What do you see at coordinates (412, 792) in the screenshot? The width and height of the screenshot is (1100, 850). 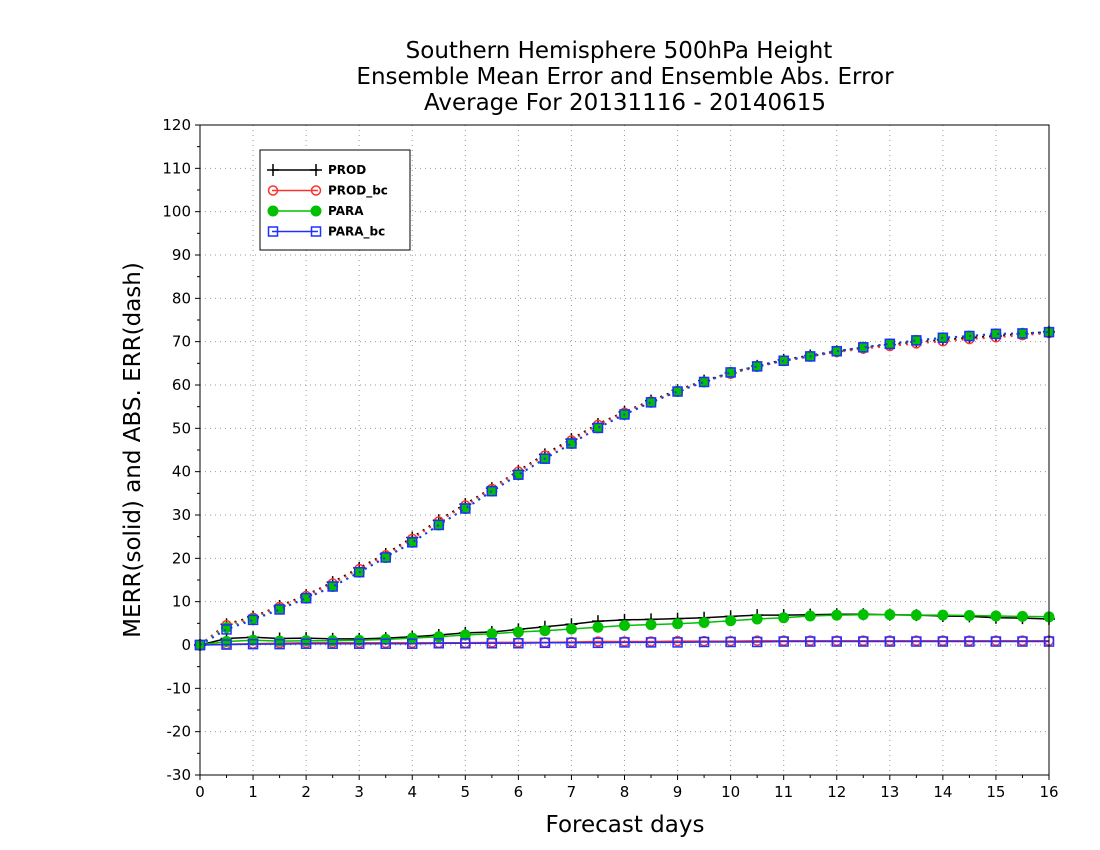 I see `x-tick-label: 4` at bounding box center [412, 792].